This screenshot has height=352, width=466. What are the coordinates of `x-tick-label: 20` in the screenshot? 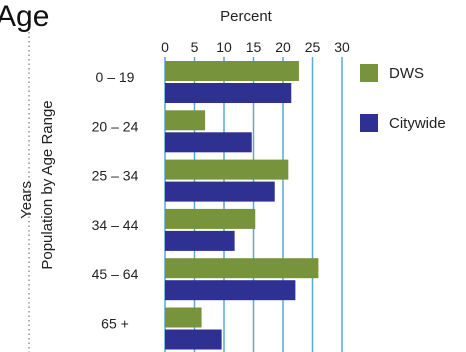 It's located at (283, 47).